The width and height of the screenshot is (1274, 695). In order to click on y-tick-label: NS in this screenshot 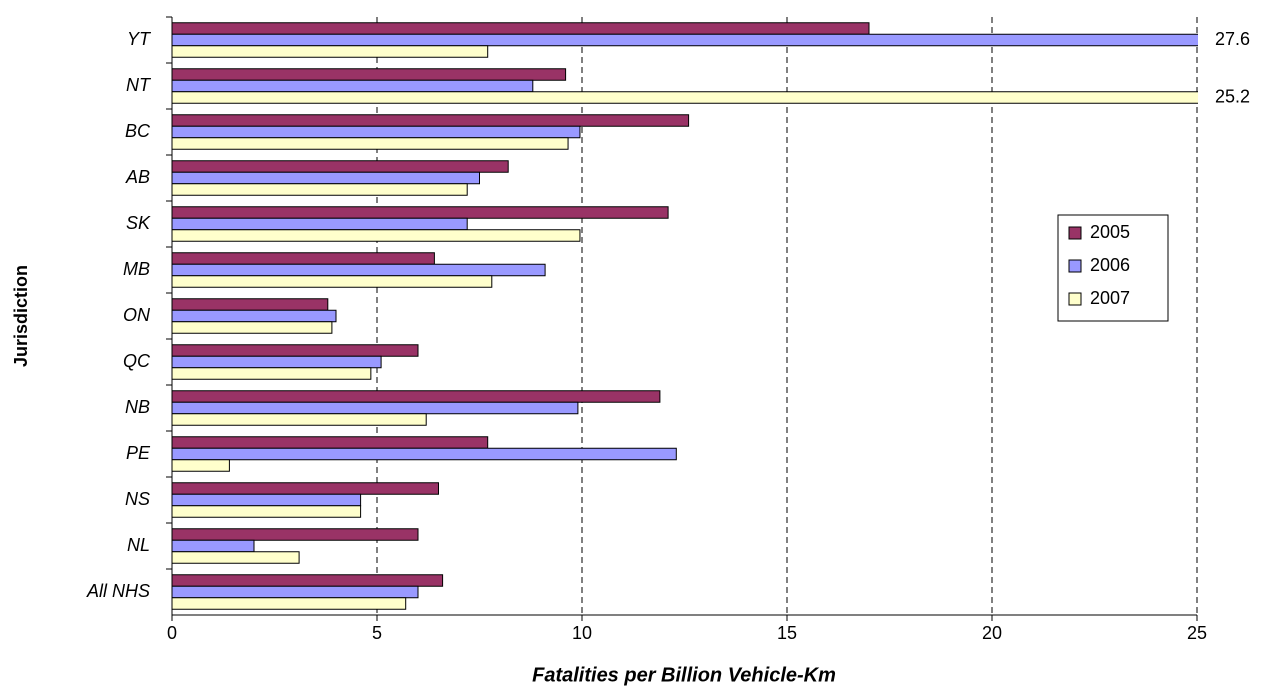, I will do `click(137, 499)`.